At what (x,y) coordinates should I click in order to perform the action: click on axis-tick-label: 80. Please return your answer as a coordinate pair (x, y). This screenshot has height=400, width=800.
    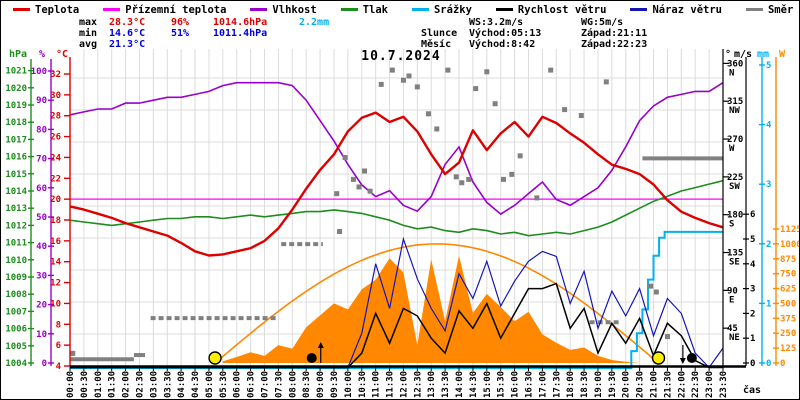
    Looking at the image, I should click on (41, 130).